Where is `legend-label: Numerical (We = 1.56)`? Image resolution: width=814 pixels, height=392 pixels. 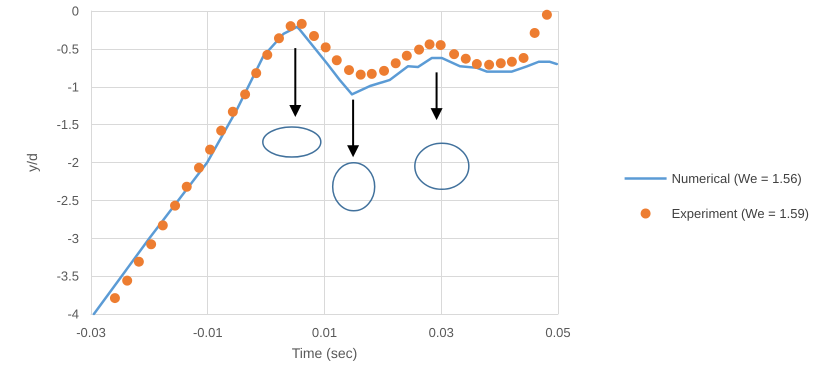 legend-label: Numerical (We = 1.56) is located at coordinates (737, 178).